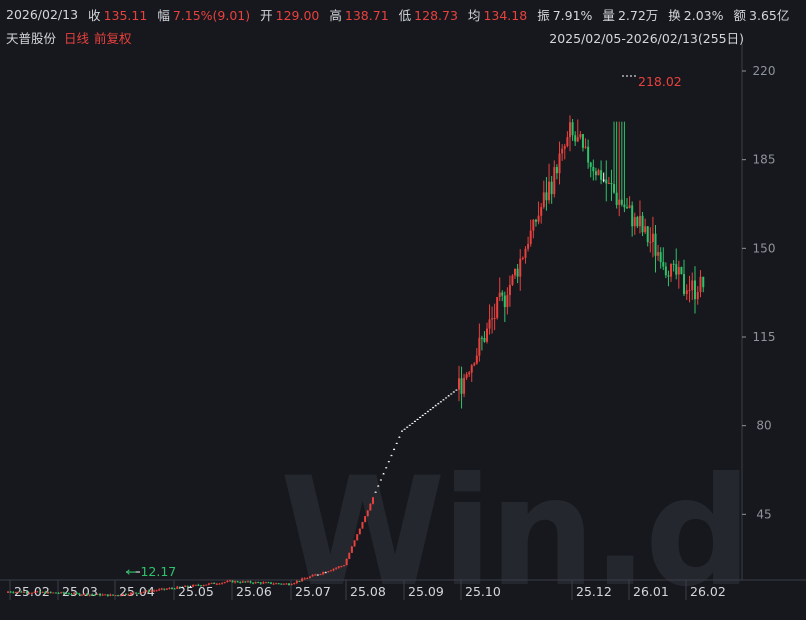 This screenshot has height=620, width=806. I want to click on y-tick-label: 220, so click(764, 71).